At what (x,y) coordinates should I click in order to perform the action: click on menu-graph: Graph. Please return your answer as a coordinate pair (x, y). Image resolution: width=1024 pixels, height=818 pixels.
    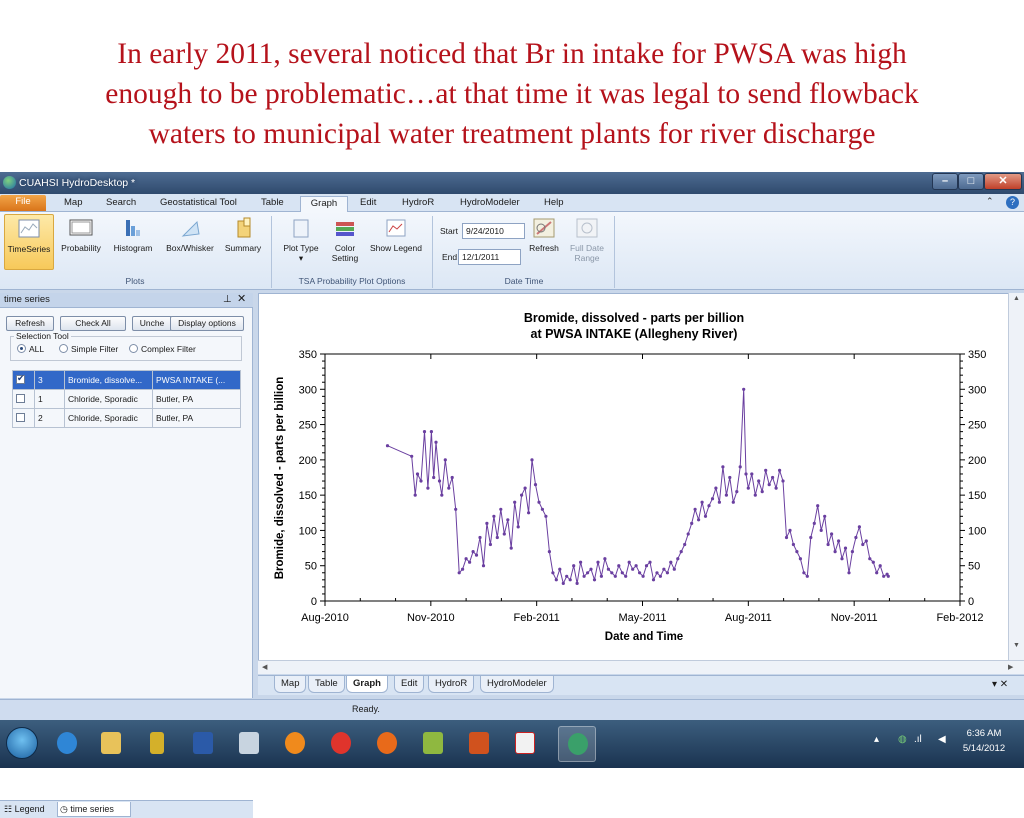
    Looking at the image, I should click on (324, 204).